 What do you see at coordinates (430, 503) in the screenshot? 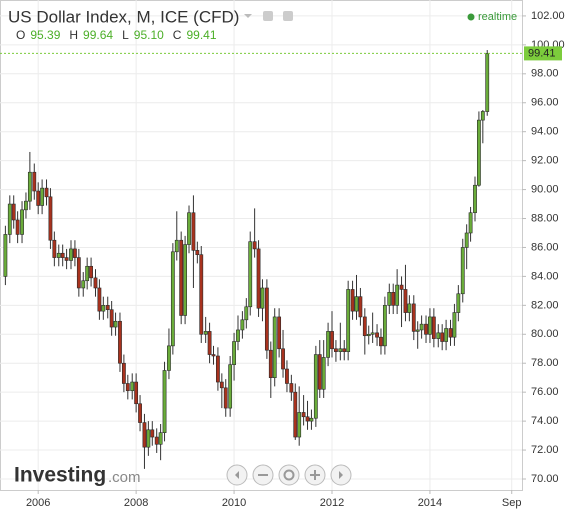
I see `x-tick-label: 2014` at bounding box center [430, 503].